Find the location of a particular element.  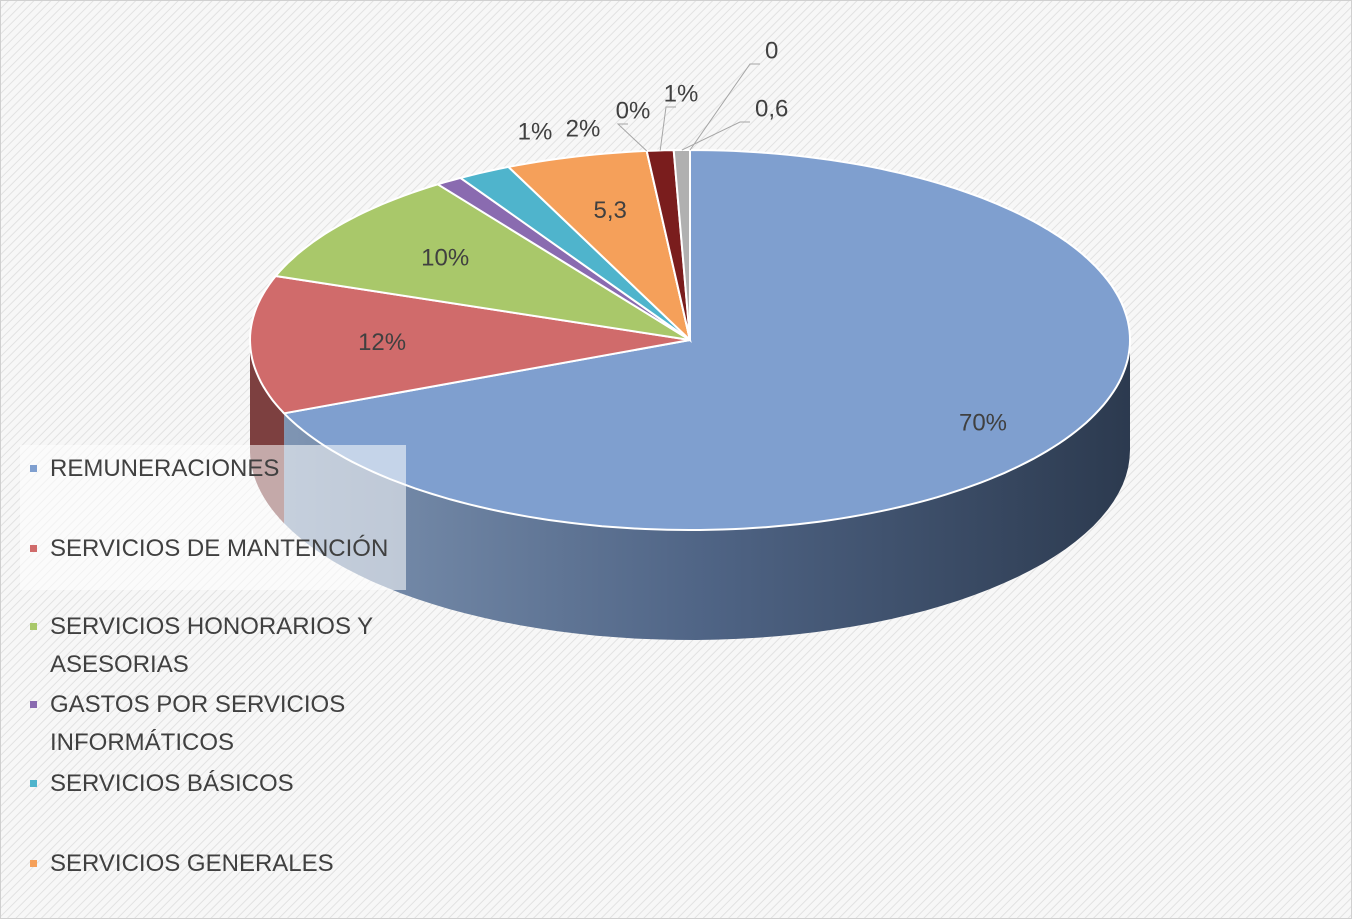

legend-item: SERVICIOS BÁSICOS is located at coordinates (218, 784).